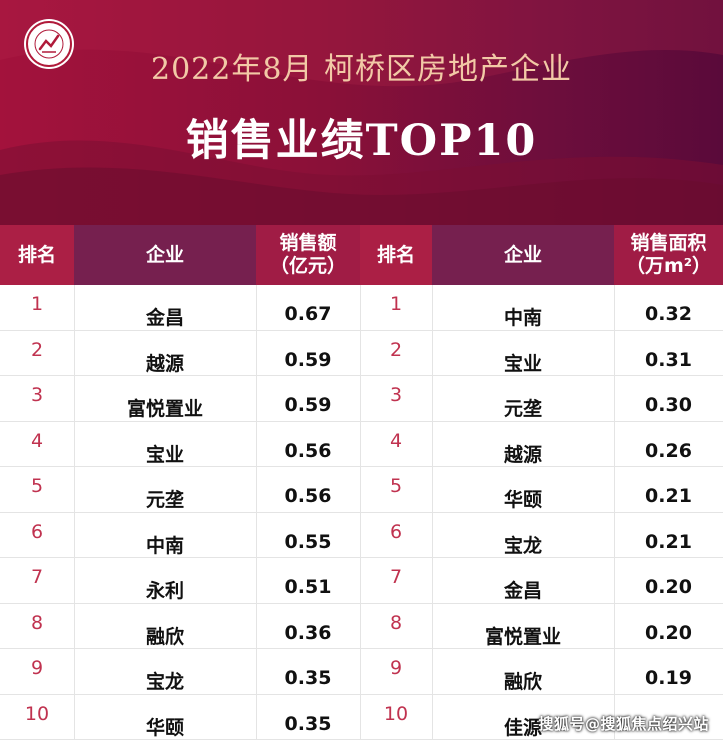  Describe the element at coordinates (396, 255) in the screenshot. I see `right-rank-header: 排名` at that location.